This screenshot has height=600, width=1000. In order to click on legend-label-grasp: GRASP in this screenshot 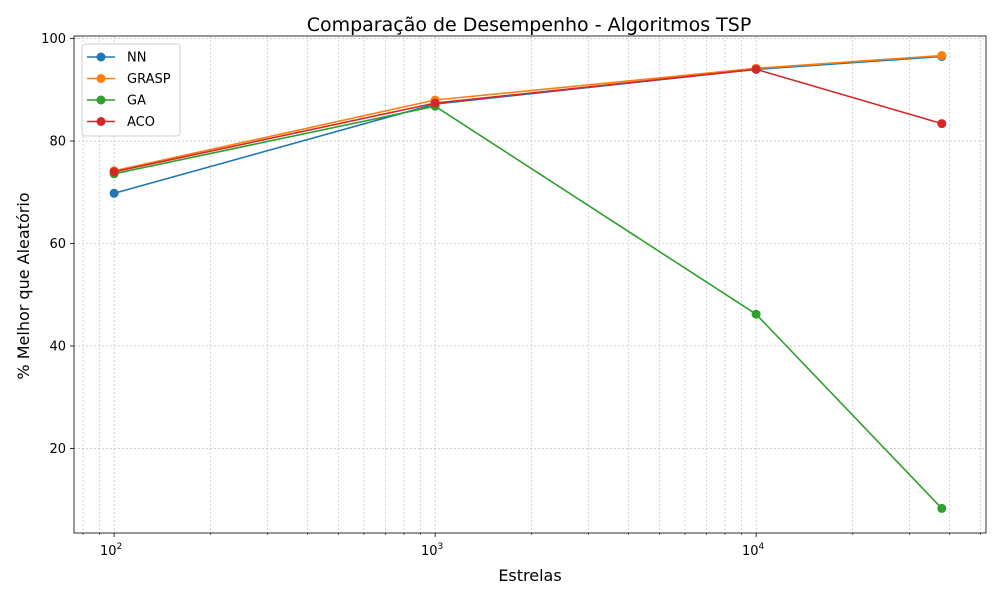, I will do `click(149, 79)`.